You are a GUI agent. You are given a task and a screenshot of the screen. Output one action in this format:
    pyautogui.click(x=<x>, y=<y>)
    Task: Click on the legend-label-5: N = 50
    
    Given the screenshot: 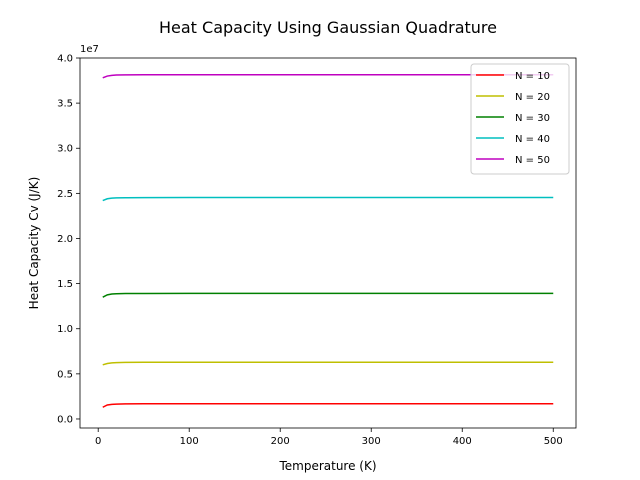 What is the action you would take?
    pyautogui.click(x=532, y=160)
    